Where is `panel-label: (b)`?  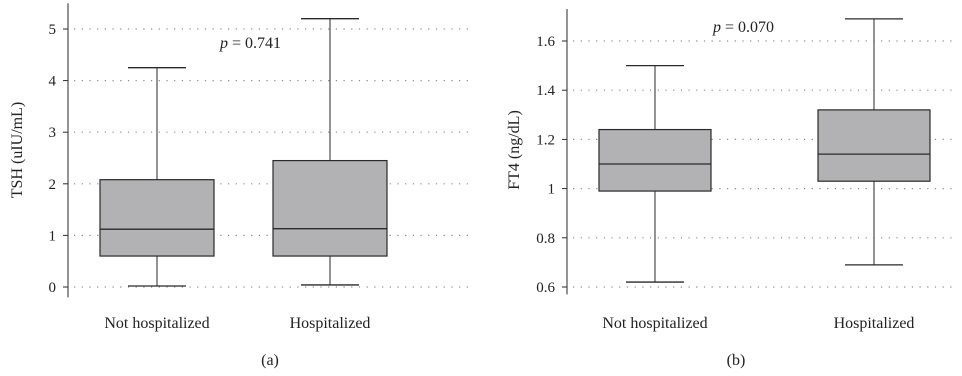 panel-label: (b) is located at coordinates (736, 360).